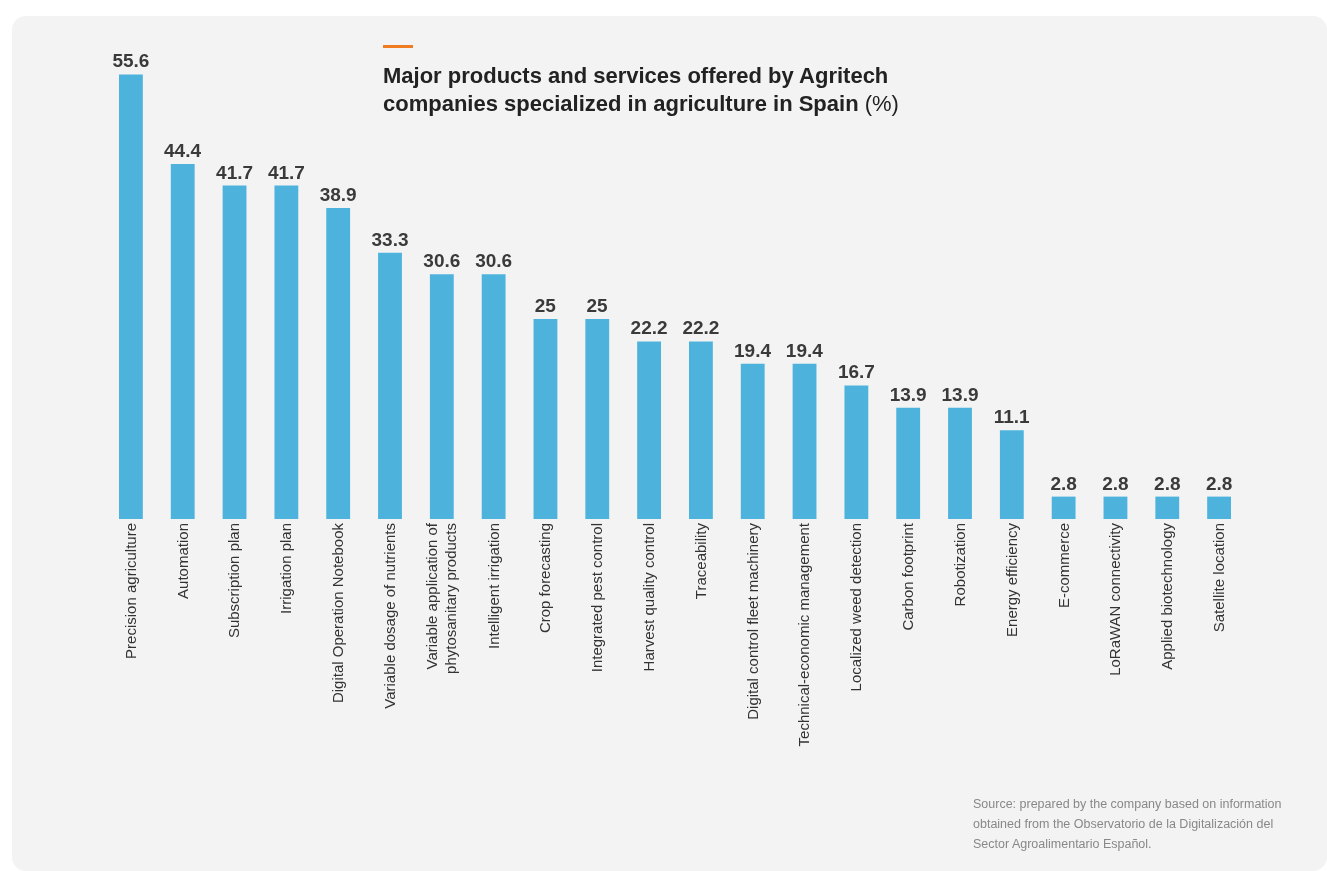 The height and width of the screenshot is (871, 1327). What do you see at coordinates (1167, 596) in the screenshot?
I see `x-tick-label: Applied biotechnology` at bounding box center [1167, 596].